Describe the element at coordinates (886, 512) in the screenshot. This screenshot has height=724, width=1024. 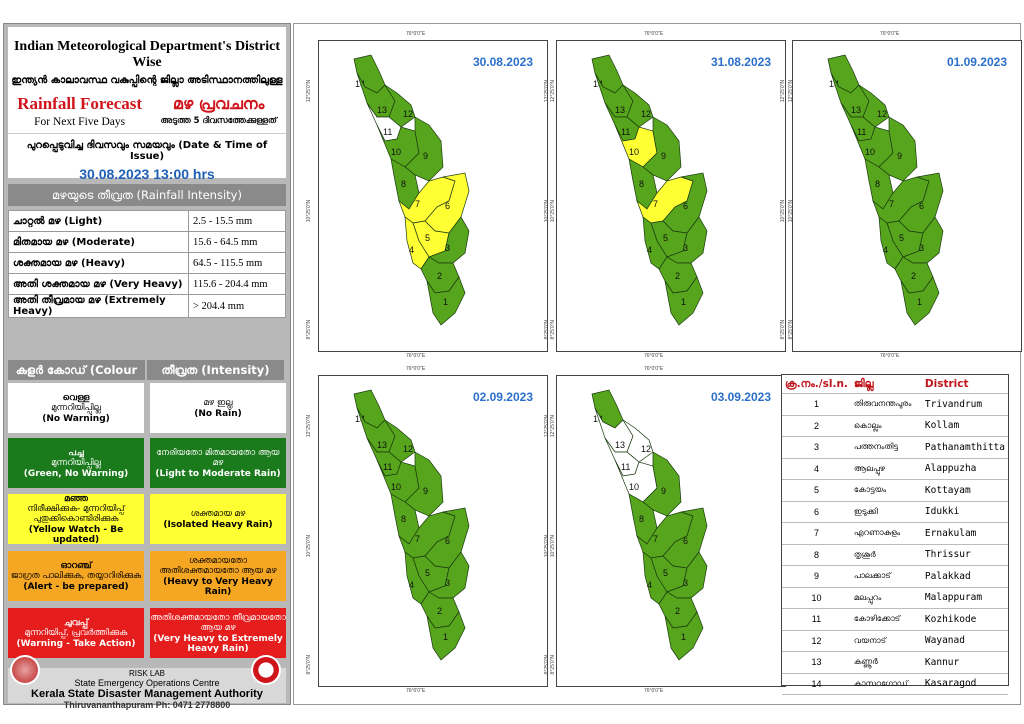
I see `district-ml: ഇടുക്കി` at that location.